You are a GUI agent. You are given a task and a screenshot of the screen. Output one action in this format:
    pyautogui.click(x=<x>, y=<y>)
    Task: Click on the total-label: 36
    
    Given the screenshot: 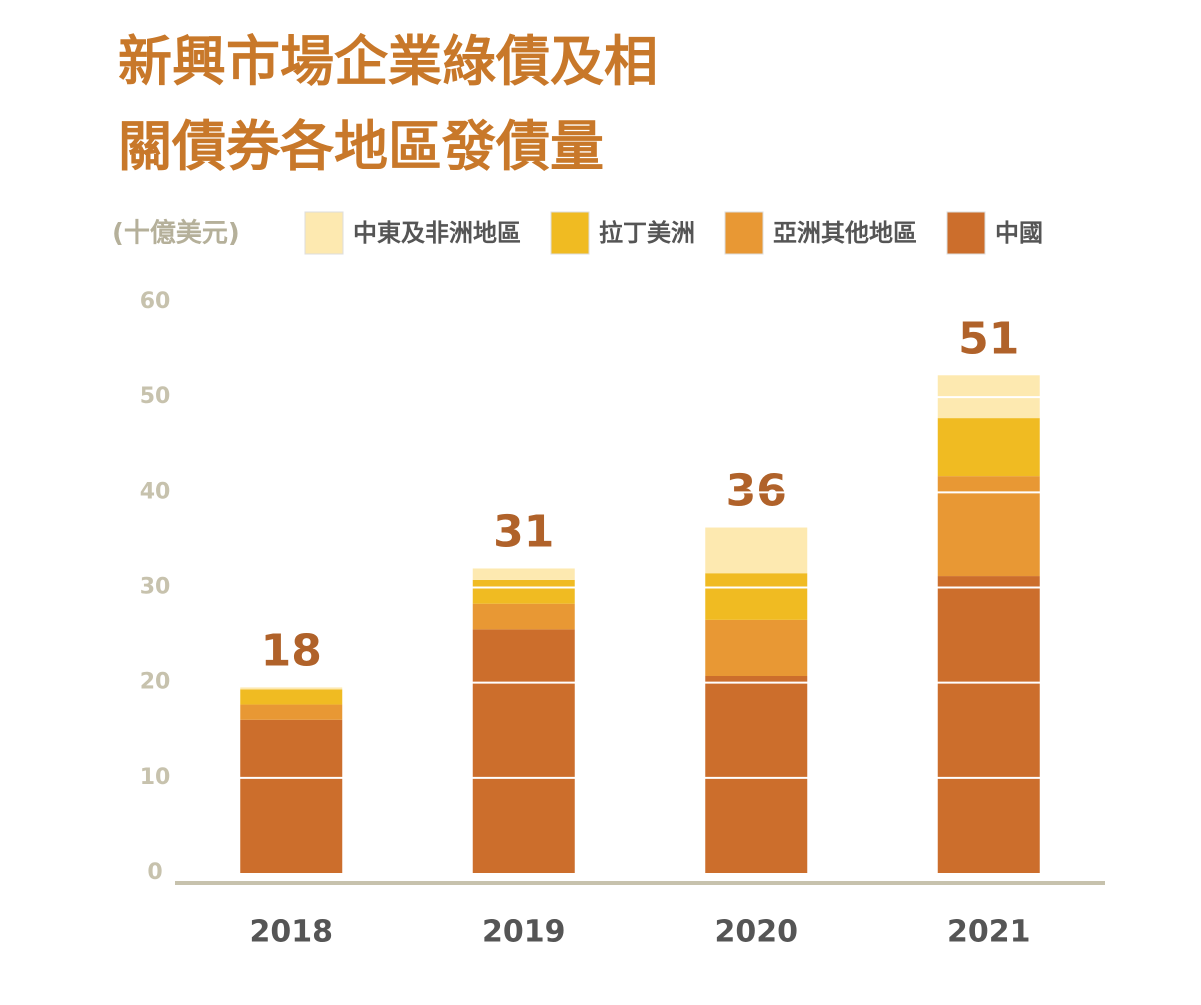 What is the action you would take?
    pyautogui.click(x=756, y=491)
    